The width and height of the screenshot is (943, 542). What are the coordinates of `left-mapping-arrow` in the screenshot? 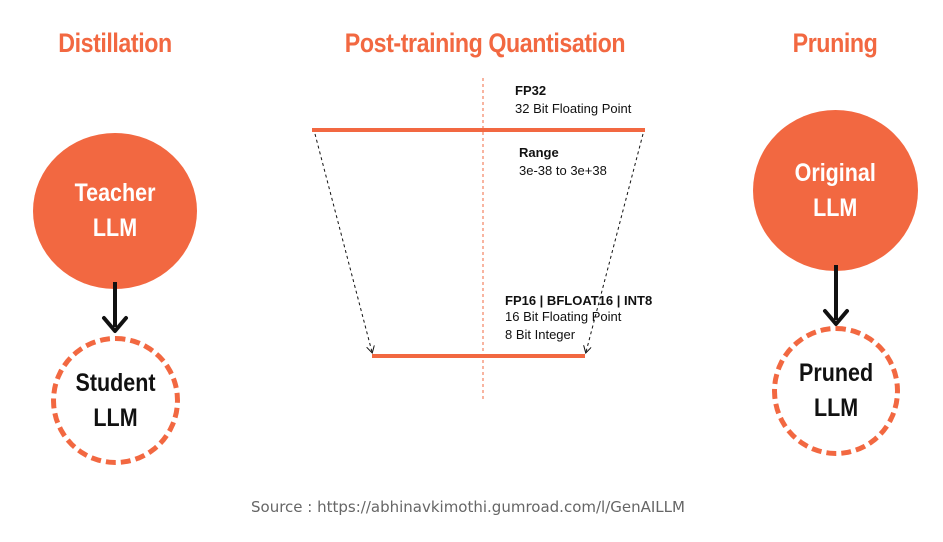 It's located at (343, 242).